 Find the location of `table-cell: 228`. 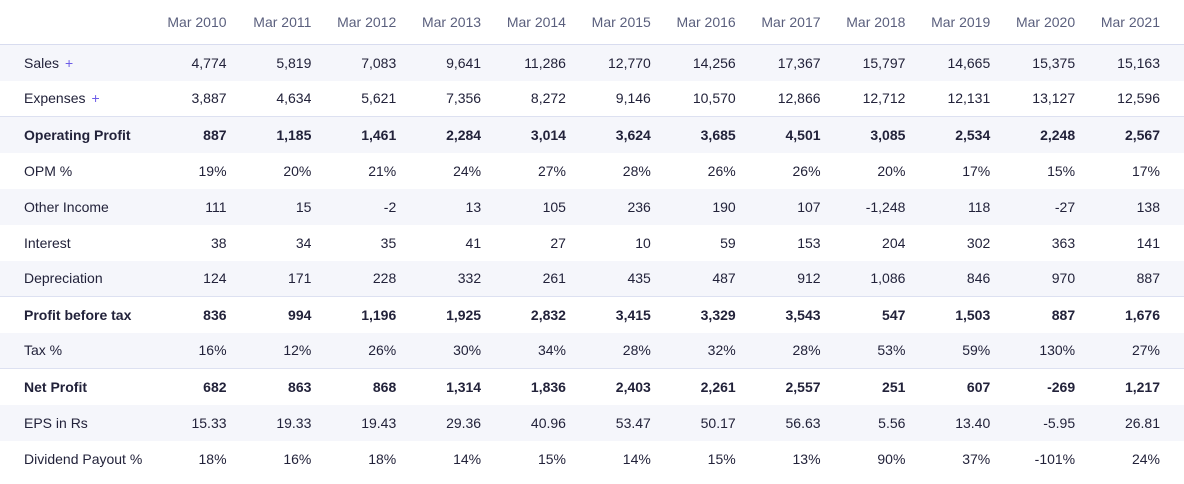

table-cell: 228 is located at coordinates (378, 278).